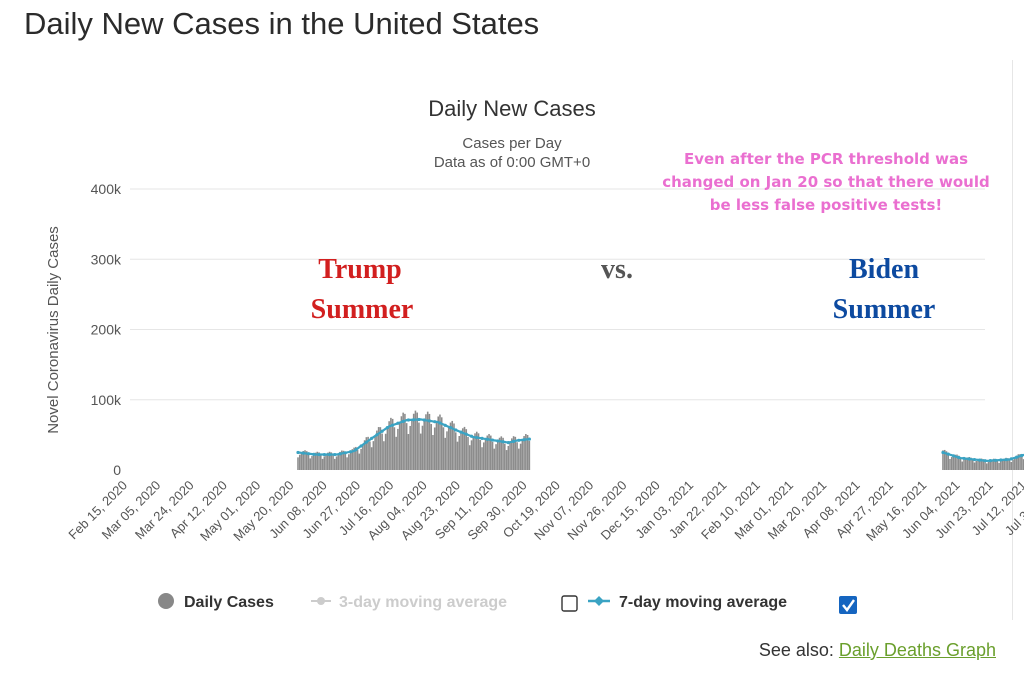 Image resolution: width=1024 pixels, height=688 pixels. What do you see at coordinates (53, 330) in the screenshot?
I see `y-axis-label: Novel Coronavirus Daily Cases` at bounding box center [53, 330].